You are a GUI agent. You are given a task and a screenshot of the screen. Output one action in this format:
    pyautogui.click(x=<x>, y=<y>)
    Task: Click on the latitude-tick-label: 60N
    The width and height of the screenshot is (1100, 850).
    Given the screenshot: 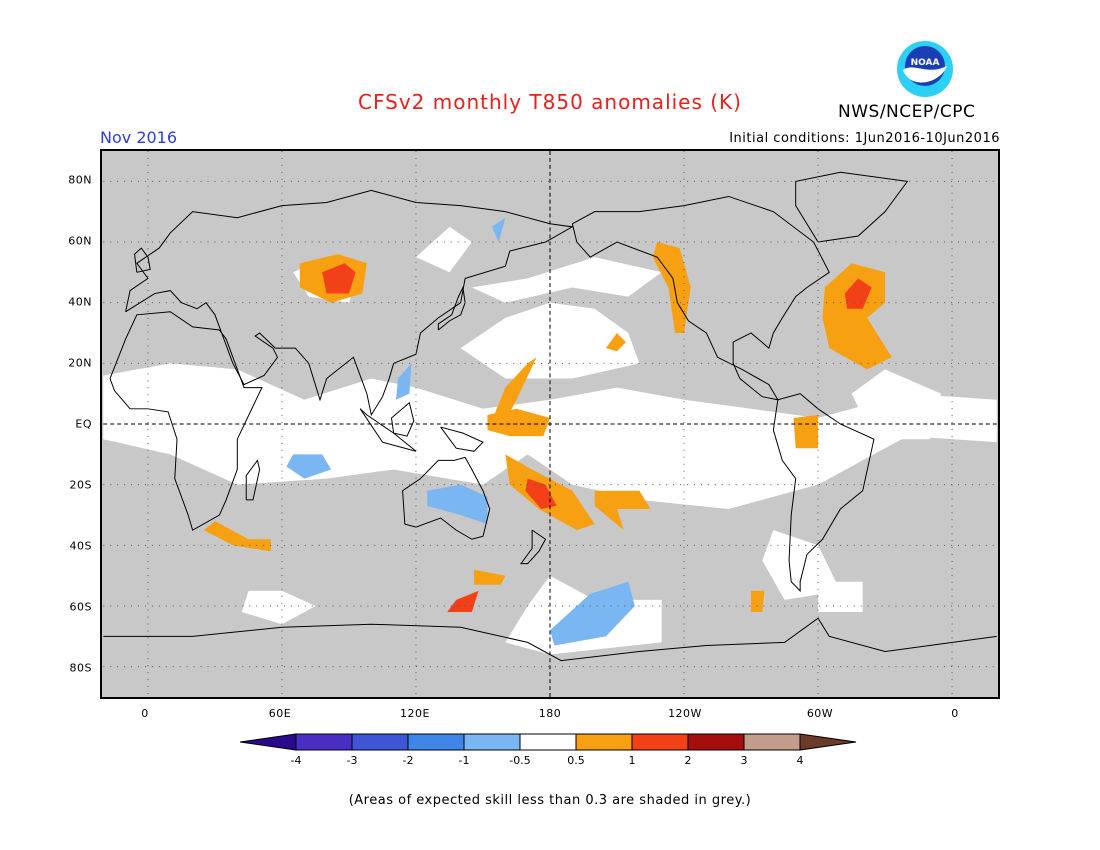 What is the action you would take?
    pyautogui.click(x=80, y=241)
    